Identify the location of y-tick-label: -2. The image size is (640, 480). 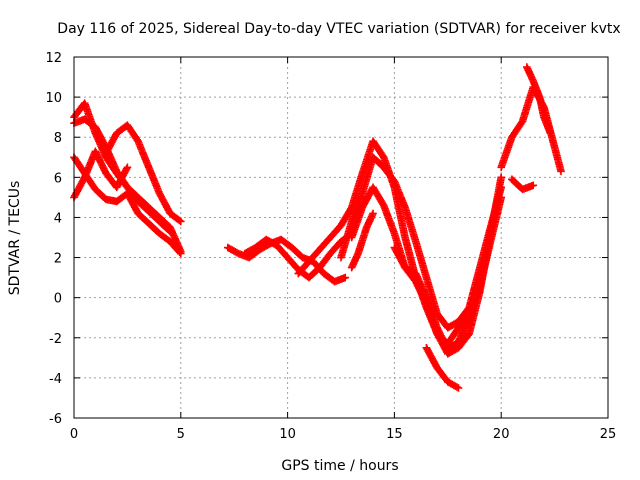
(55, 339).